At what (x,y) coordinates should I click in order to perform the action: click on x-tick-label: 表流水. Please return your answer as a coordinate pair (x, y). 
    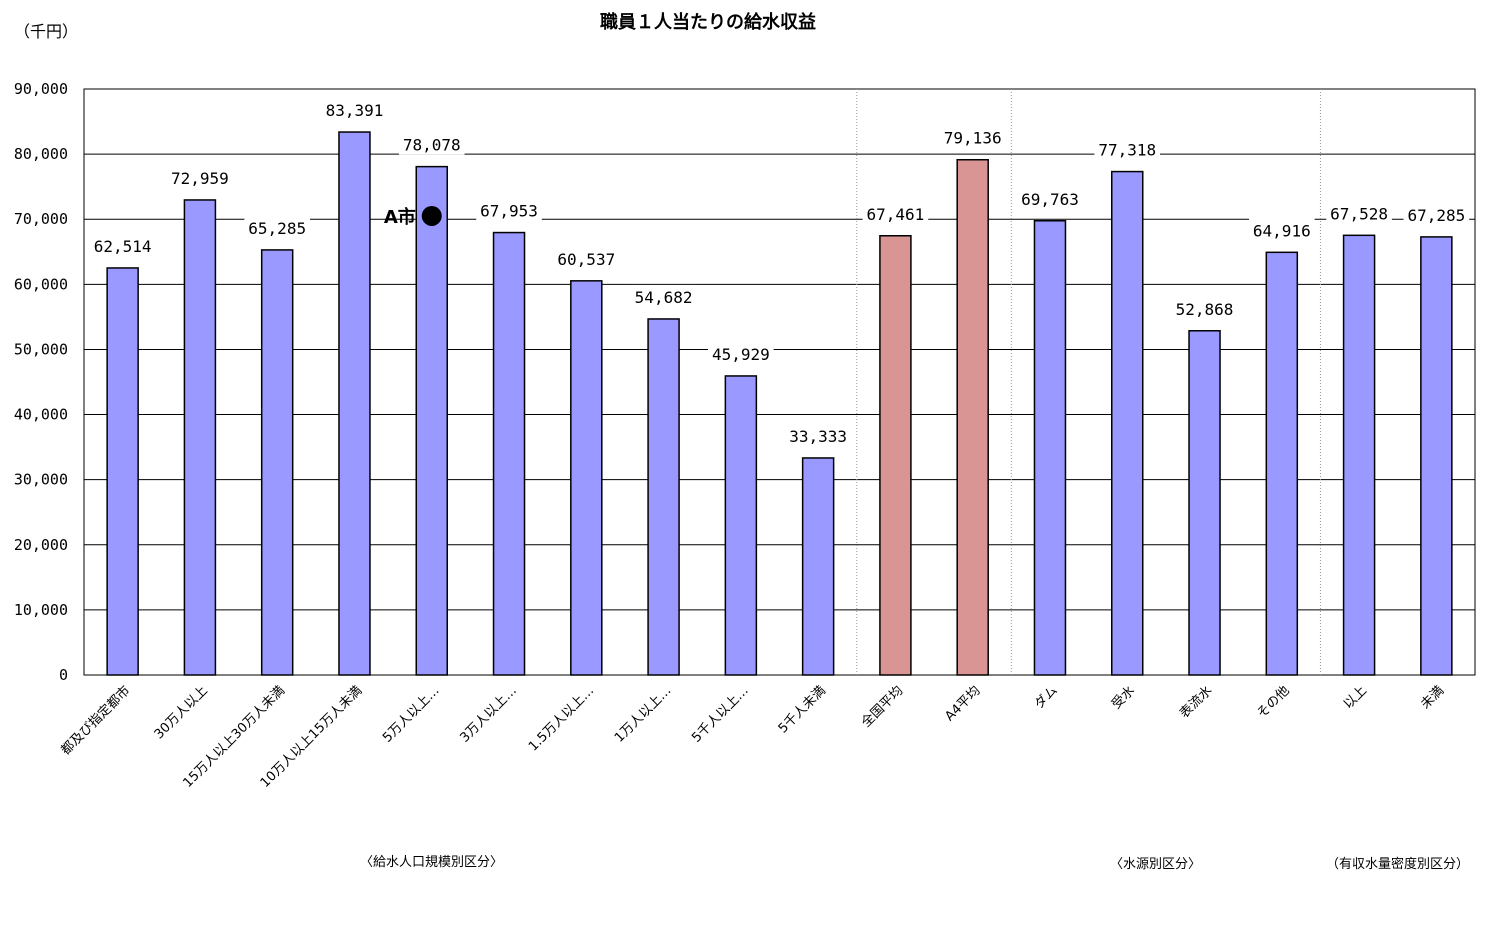
    Looking at the image, I should click on (1196, 702).